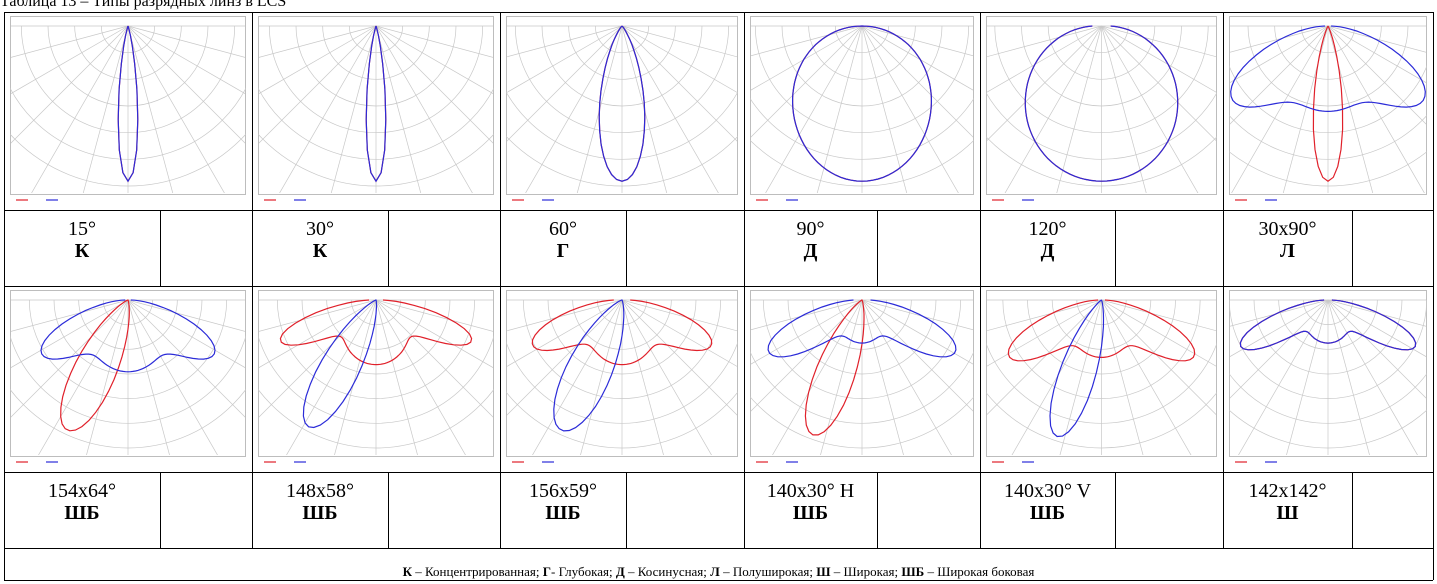 This screenshot has height=584, width=1437. Describe the element at coordinates (715, 571) in the screenshot. I see `legend-abbr: Л` at that location.